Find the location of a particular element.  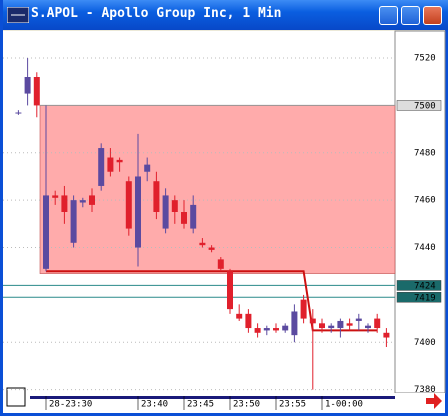

x-tick-label: 23:40 is located at coordinates (154, 405).